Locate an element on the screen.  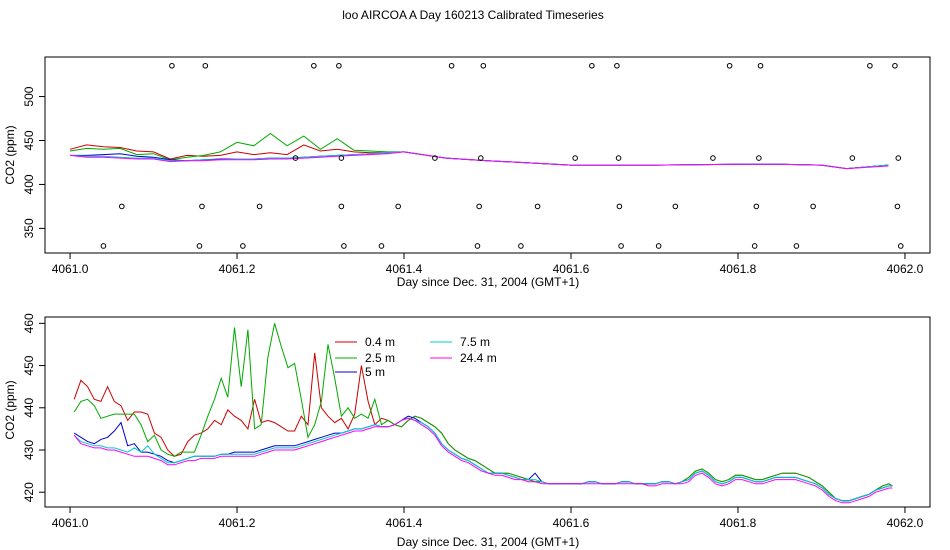
top-y-tick-label: 400 is located at coordinates (29, 184).